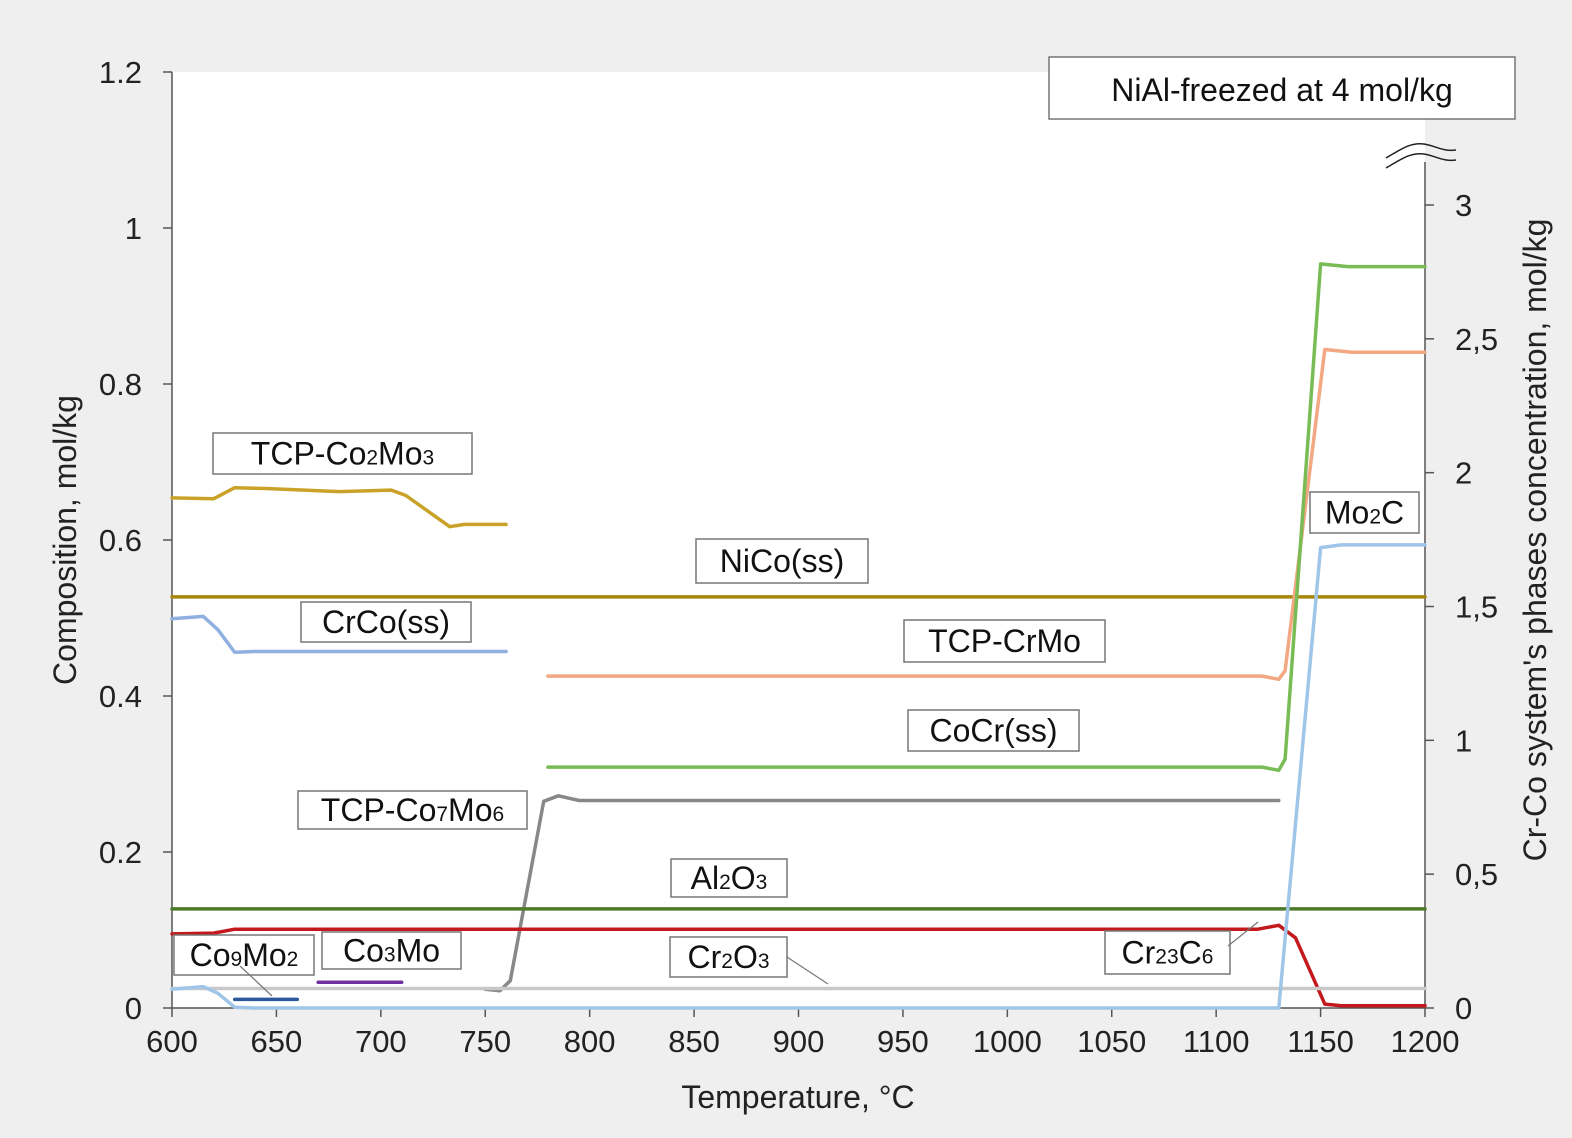 This screenshot has height=1138, width=1572. I want to click on series-label-text: Mo2C, so click(1364, 513).